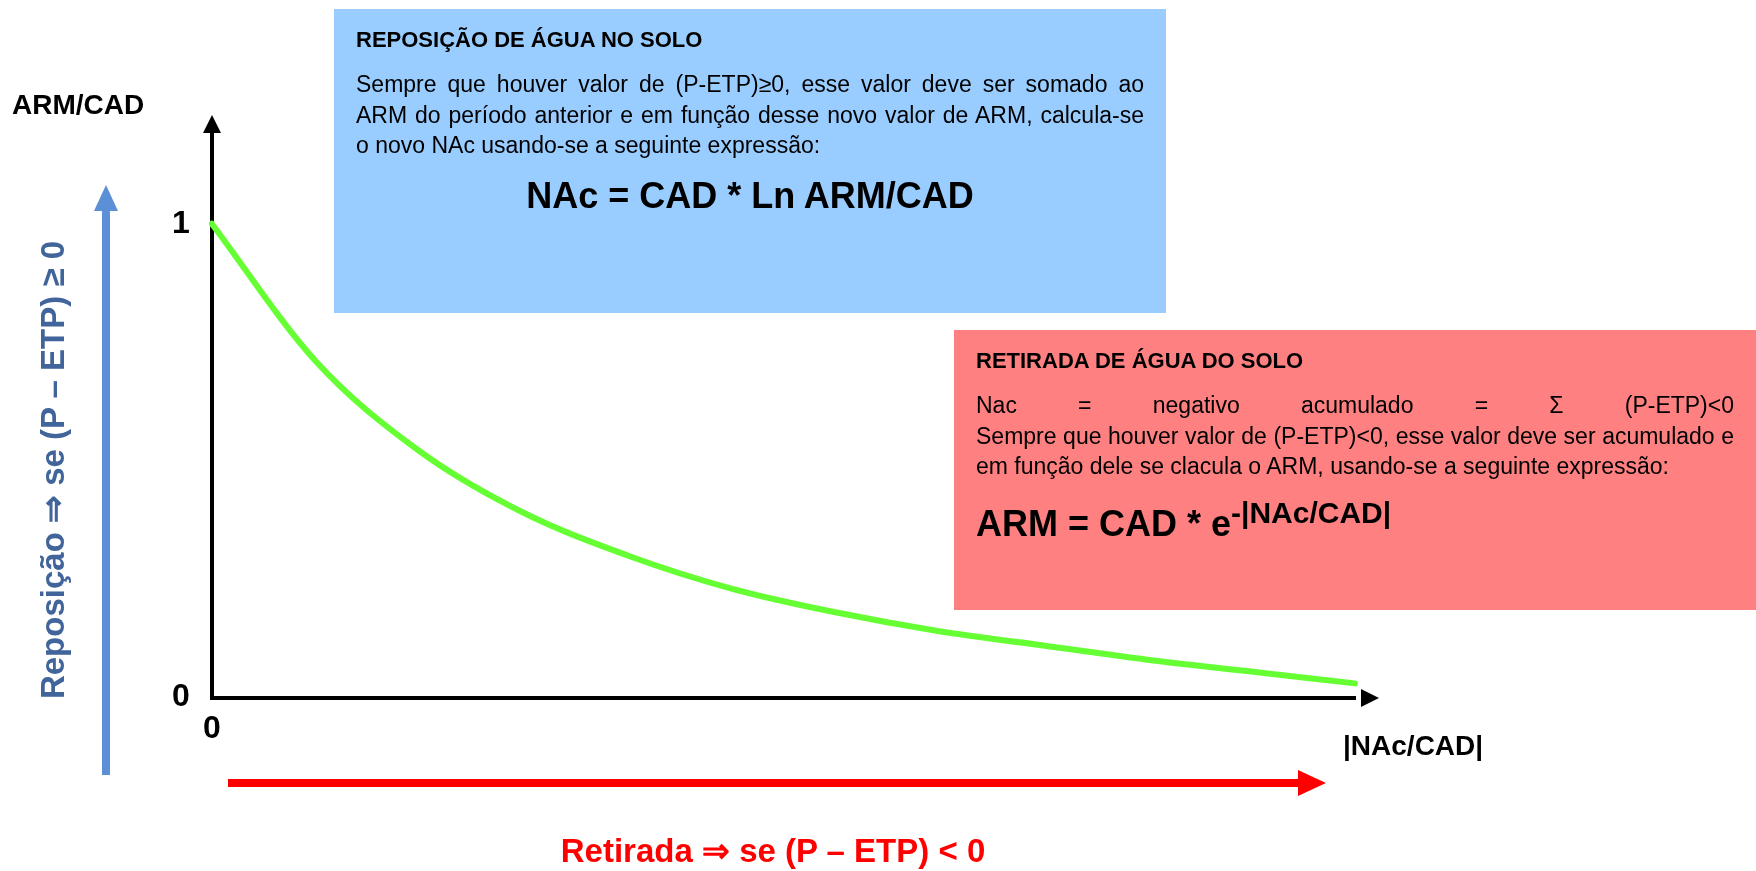 Image resolution: width=1756 pixels, height=871 pixels. Describe the element at coordinates (1140, 361) in the screenshot. I see `annotation: RETIRADA DE ÁGUA DO SOLO` at that location.